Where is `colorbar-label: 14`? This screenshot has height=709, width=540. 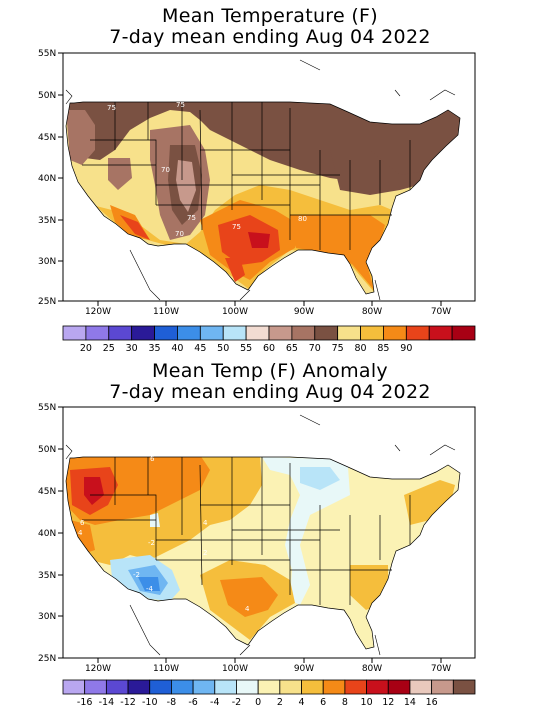 colorbar-label: 14 is located at coordinates (410, 702).